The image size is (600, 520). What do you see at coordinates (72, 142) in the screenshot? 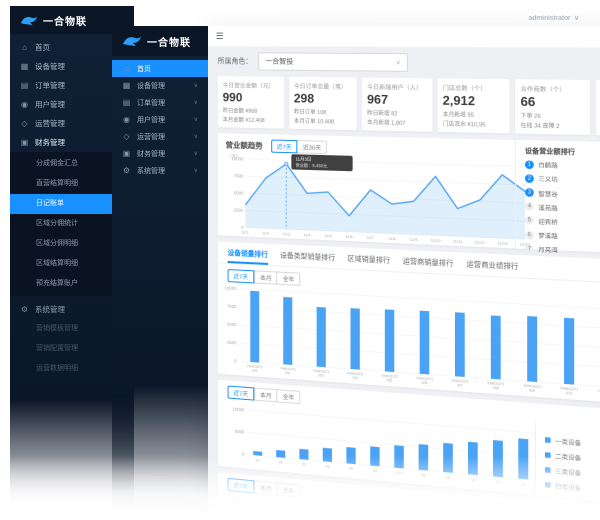
I see `sidebar-item-finance: ▣ 财务管理` at bounding box center [72, 142].